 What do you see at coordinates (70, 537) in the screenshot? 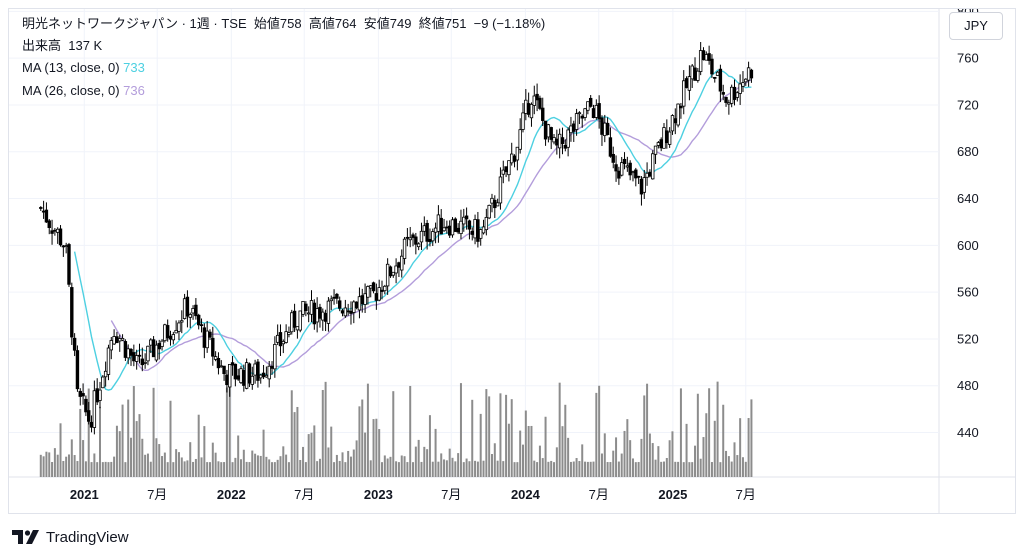
I see `tradingview-brand: TradingView` at bounding box center [70, 537].